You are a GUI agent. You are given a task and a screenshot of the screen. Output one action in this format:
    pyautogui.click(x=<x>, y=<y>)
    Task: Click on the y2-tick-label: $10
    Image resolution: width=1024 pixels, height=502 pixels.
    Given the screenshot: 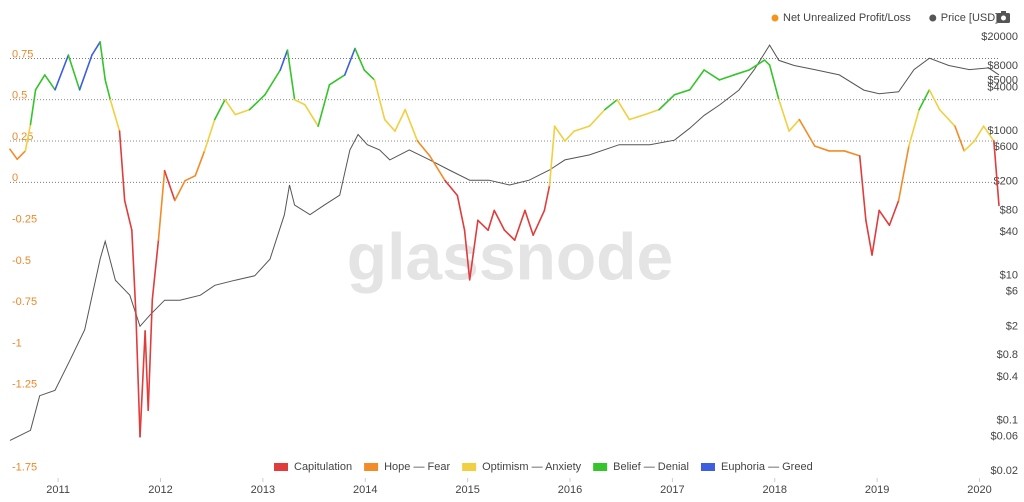 What is the action you would take?
    pyautogui.click(x=1009, y=276)
    